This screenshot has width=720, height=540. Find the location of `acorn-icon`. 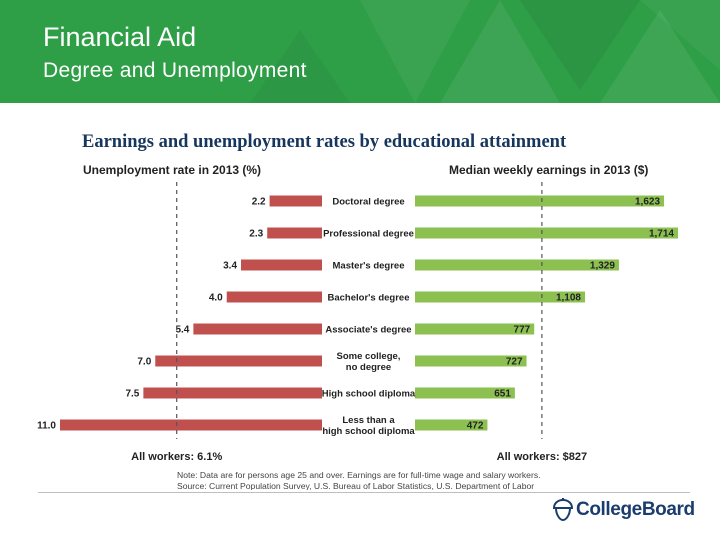

acorn-icon is located at coordinates (563, 510).